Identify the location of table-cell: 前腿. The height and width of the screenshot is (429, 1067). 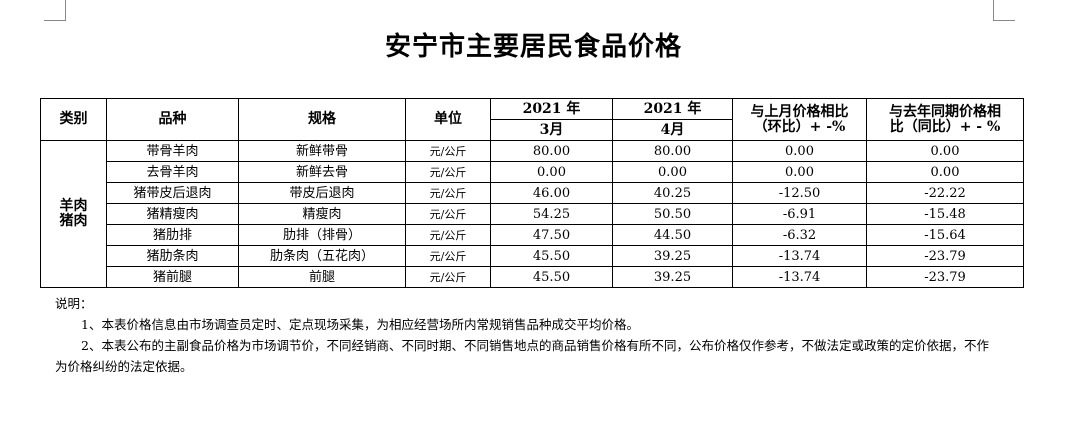
(322, 277).